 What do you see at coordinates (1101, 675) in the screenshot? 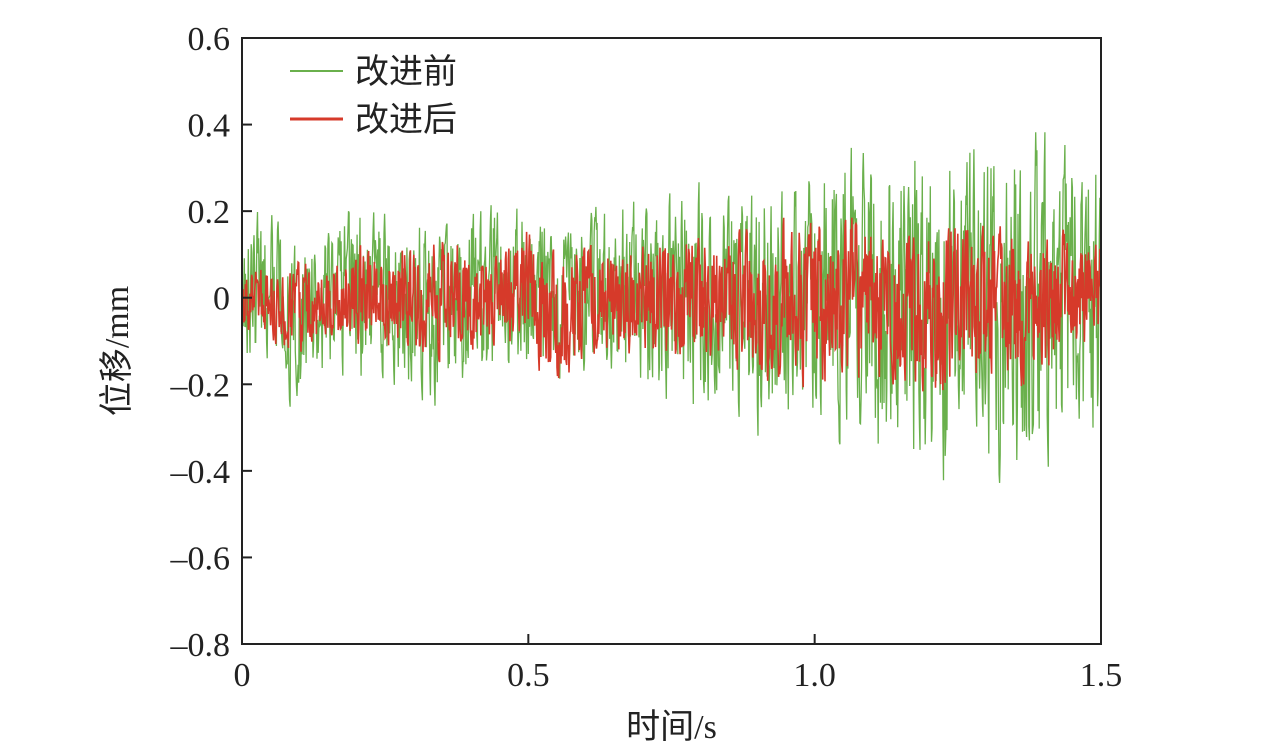
I see `x-tick-label: 1.5` at bounding box center [1101, 675].